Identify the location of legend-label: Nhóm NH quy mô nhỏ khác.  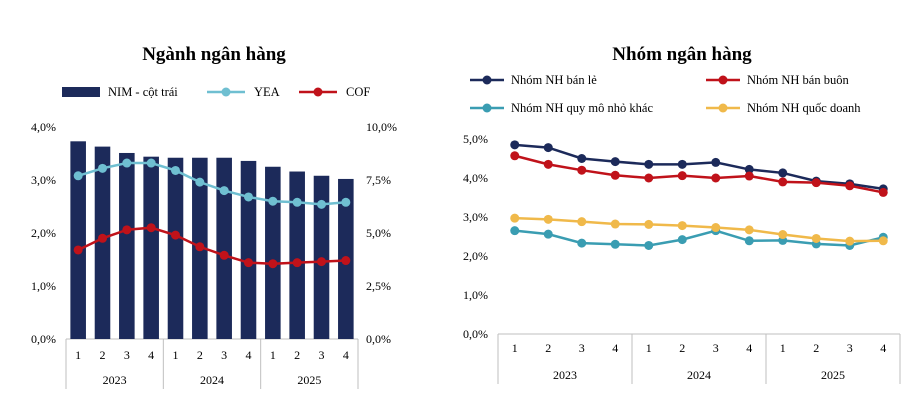
(582, 108).